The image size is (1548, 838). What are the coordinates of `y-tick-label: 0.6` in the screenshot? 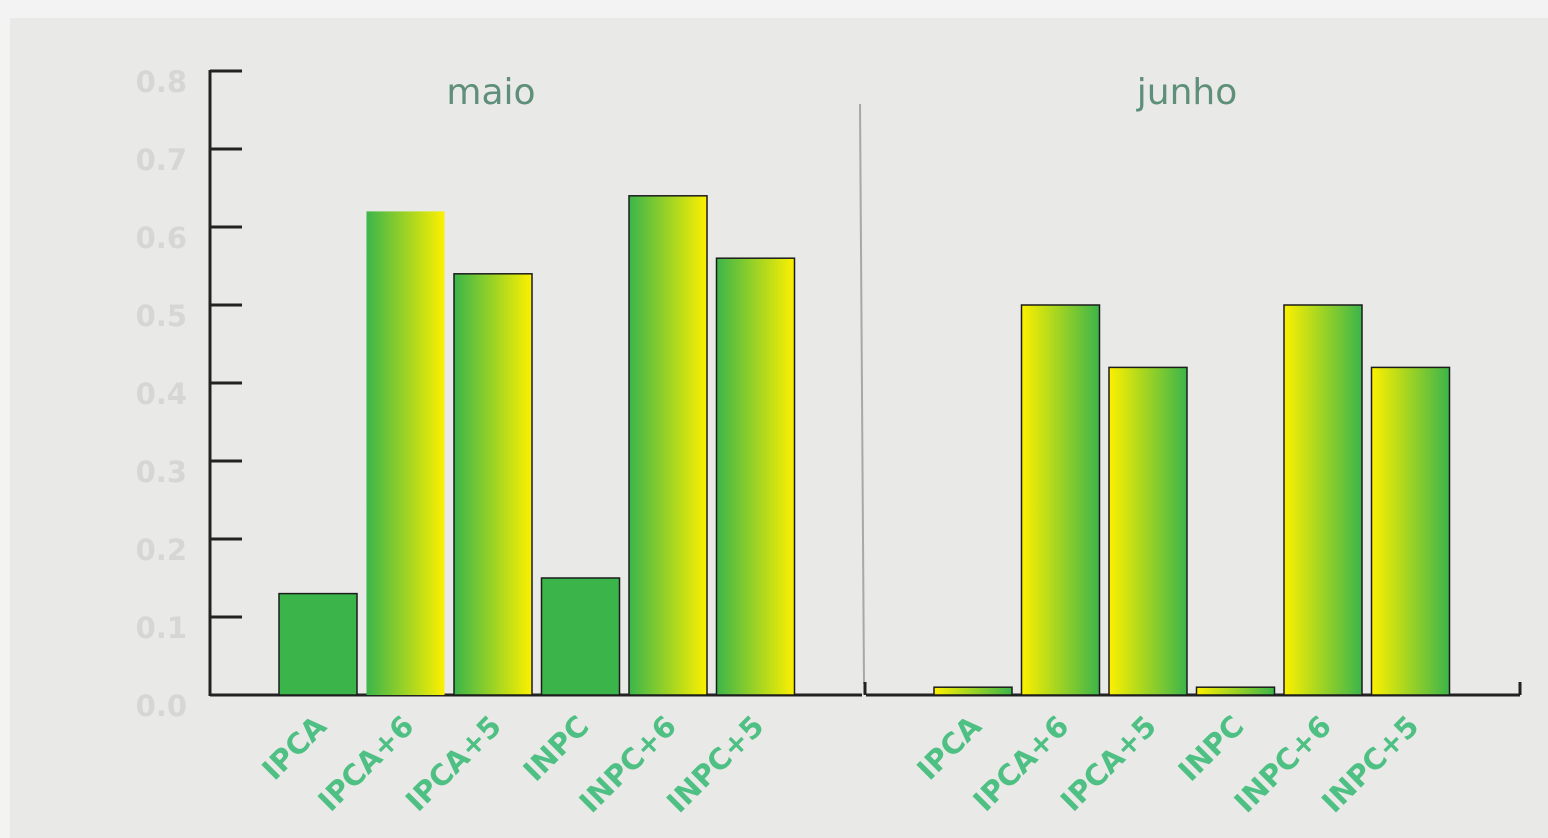 It's located at (161, 238).